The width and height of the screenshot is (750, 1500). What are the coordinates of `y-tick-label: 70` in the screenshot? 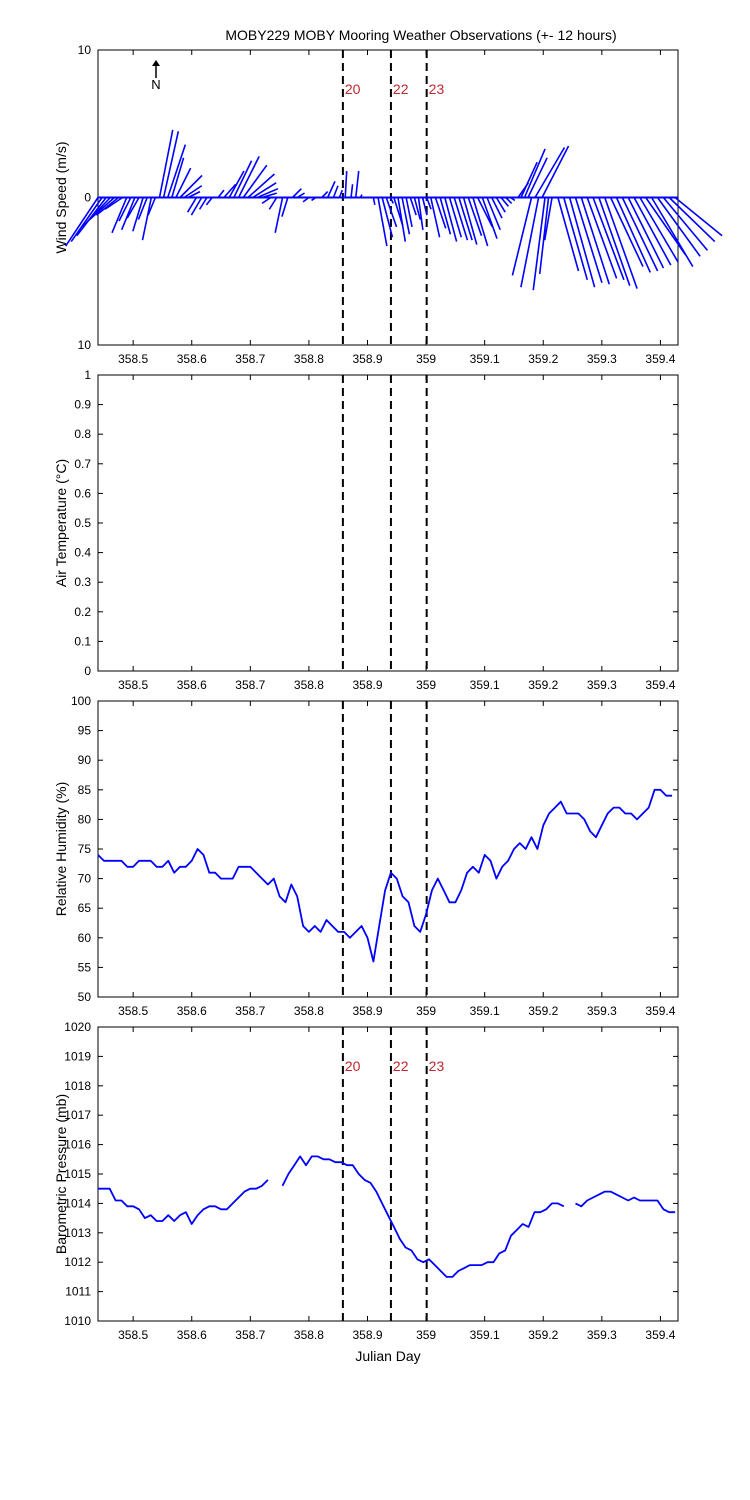 It's located at (85, 879).